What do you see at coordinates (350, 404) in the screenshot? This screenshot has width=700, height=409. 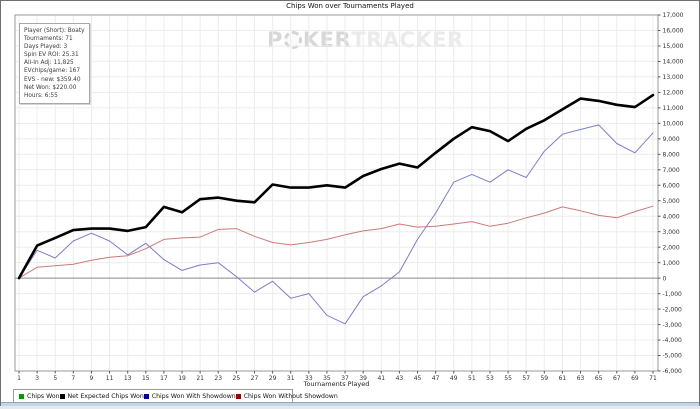 I see `window-bottom-edge` at bounding box center [350, 404].